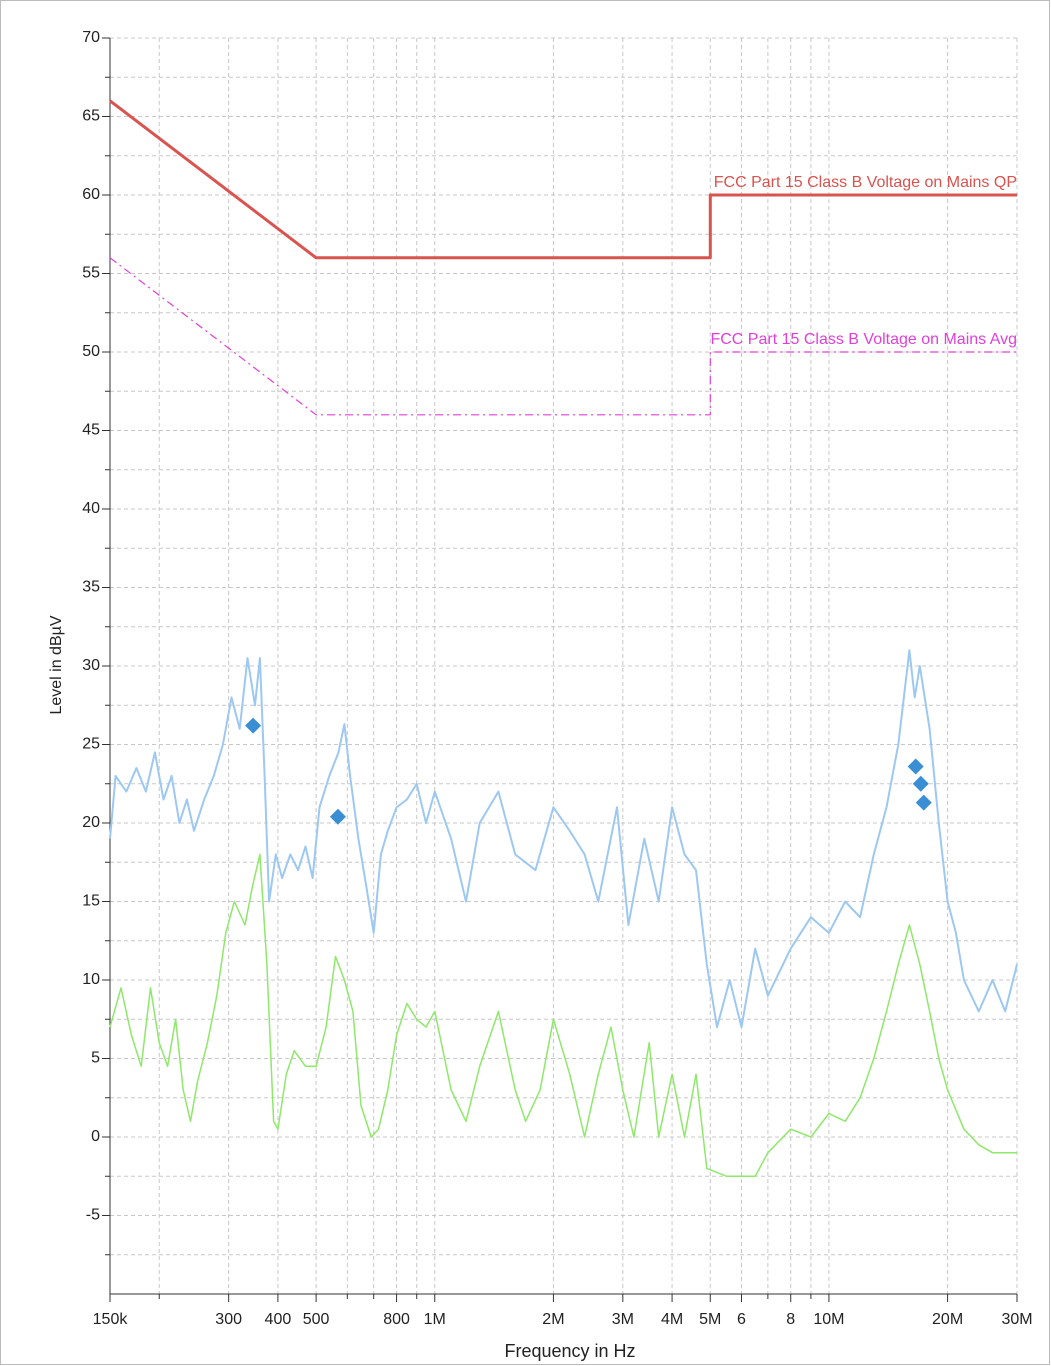 This screenshot has width=1051, height=1366. Describe the element at coordinates (91, 273) in the screenshot. I see `y-tick-label: 55` at that location.